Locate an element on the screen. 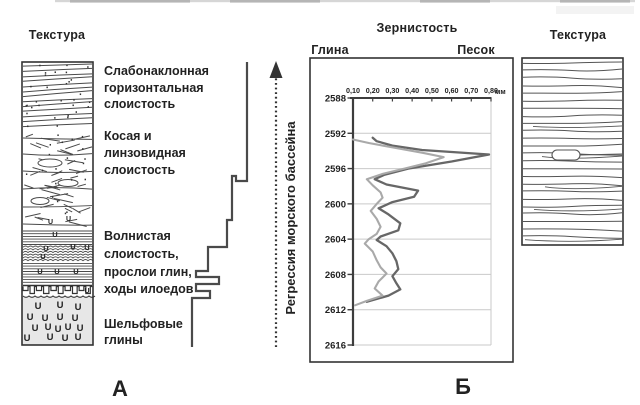  sand-axis-label: Песок is located at coordinates (476, 50).